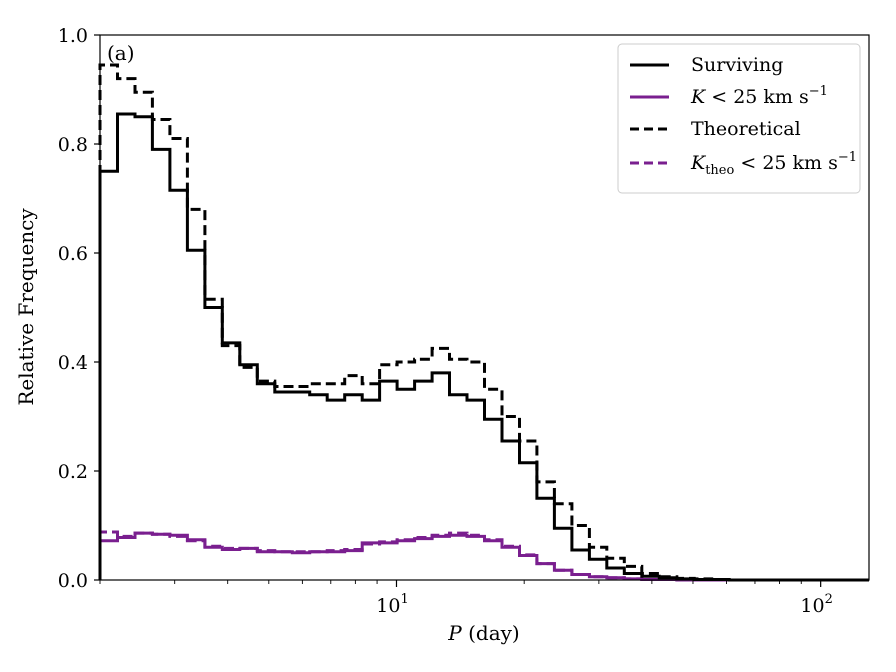 The width and height of the screenshot is (896, 672). I want to click on x-axis-label: P (day), so click(483, 633).